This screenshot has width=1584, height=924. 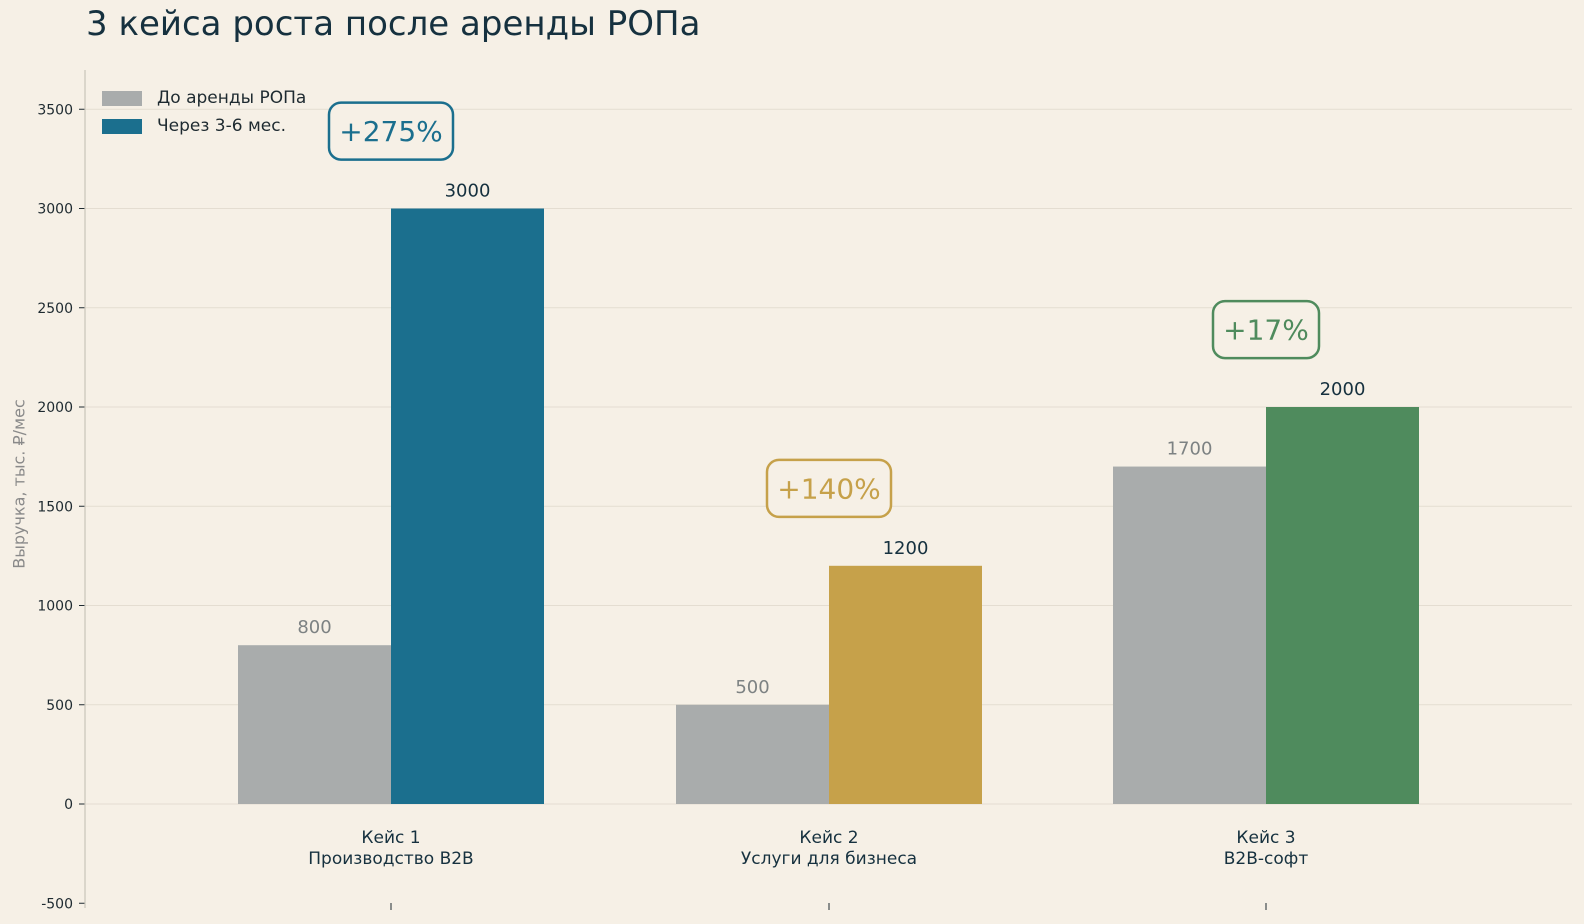 I want to click on legend-label-after: Через 3-6 мес., so click(x=222, y=126).